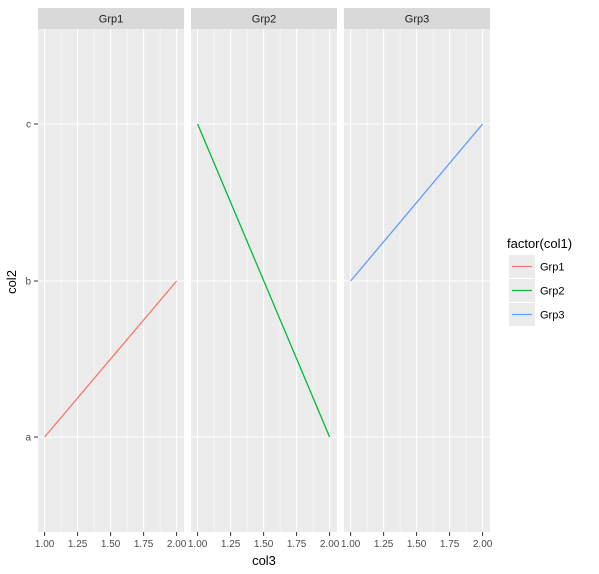  I want to click on legend: factor(col1) Grp1 Grp2 Grp3, so click(539, 281).